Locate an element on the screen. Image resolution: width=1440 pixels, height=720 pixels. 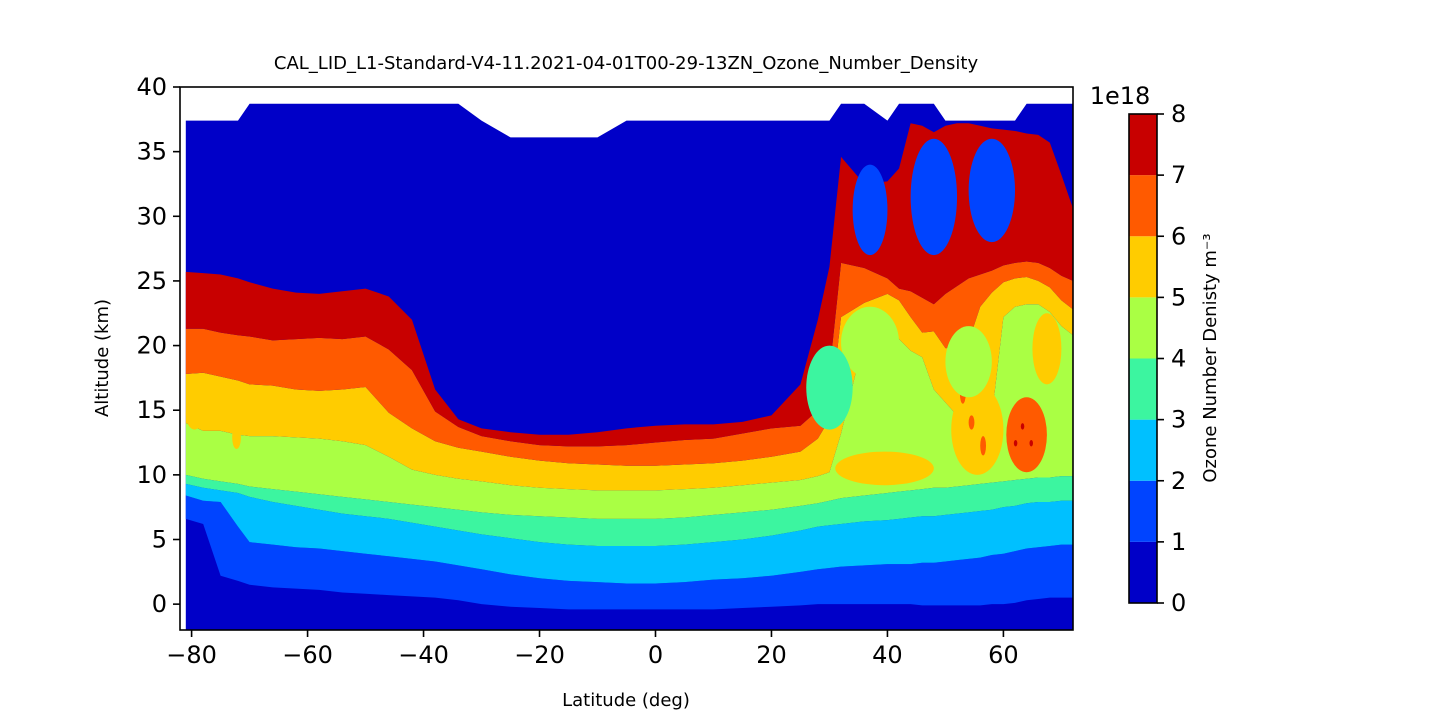
x-axis: −80 −60 −40 −20 0 20 40 60 is located at coordinates (592, 649).